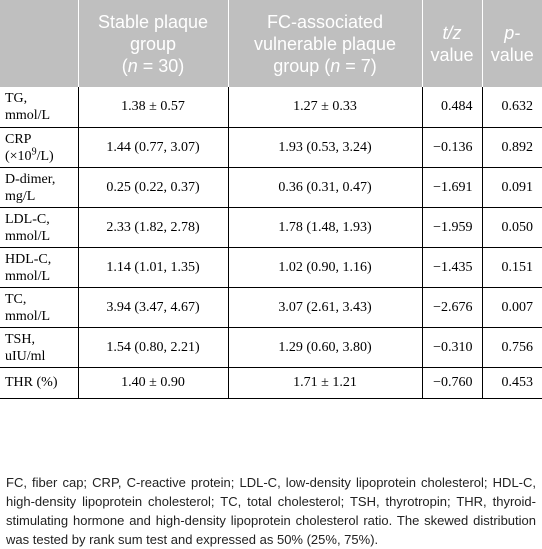  What do you see at coordinates (39, 43) in the screenshot?
I see `header-blank` at bounding box center [39, 43].